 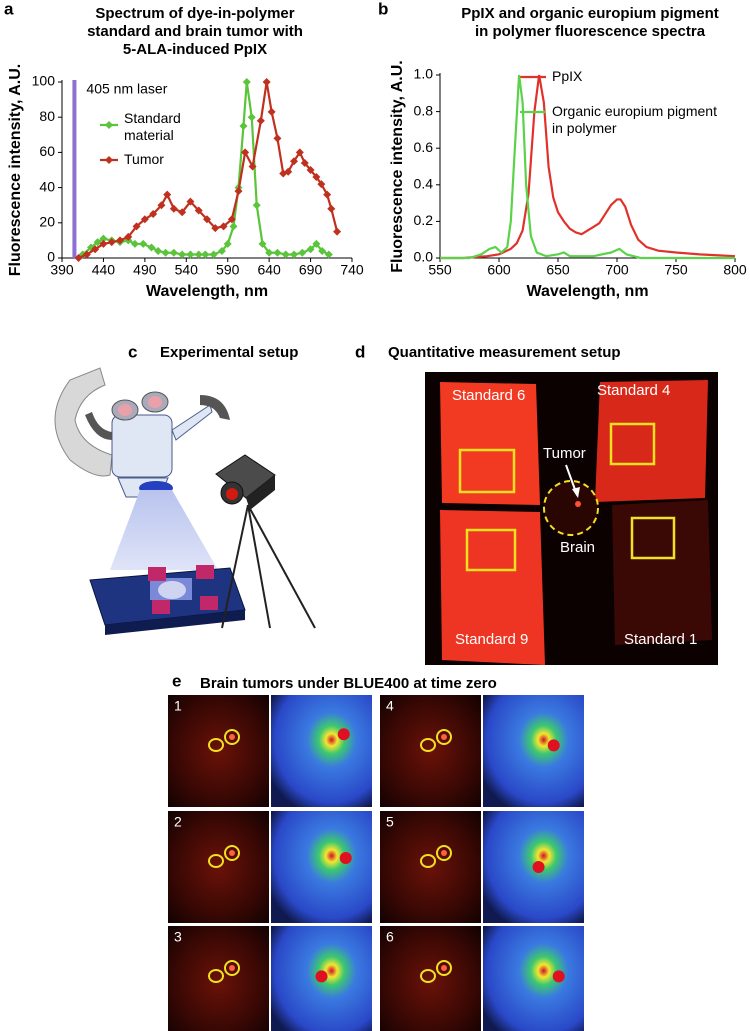 What do you see at coordinates (617, 270) in the screenshot?
I see `x-tick-label: 700` at bounding box center [617, 270].